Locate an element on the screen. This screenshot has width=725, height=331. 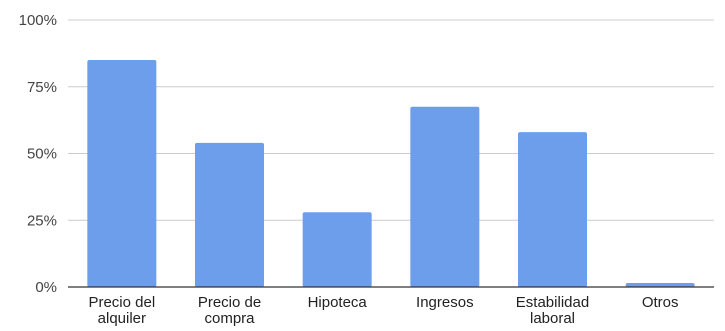
x-category-label: Estabilidad laboral is located at coordinates (552, 310).